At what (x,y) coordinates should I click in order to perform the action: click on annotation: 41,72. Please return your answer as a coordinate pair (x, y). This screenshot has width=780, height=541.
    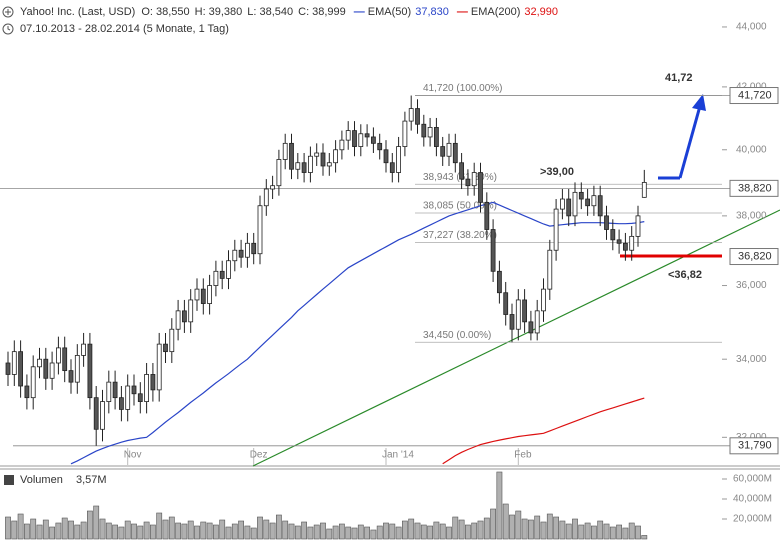
    Looking at the image, I should click on (679, 78).